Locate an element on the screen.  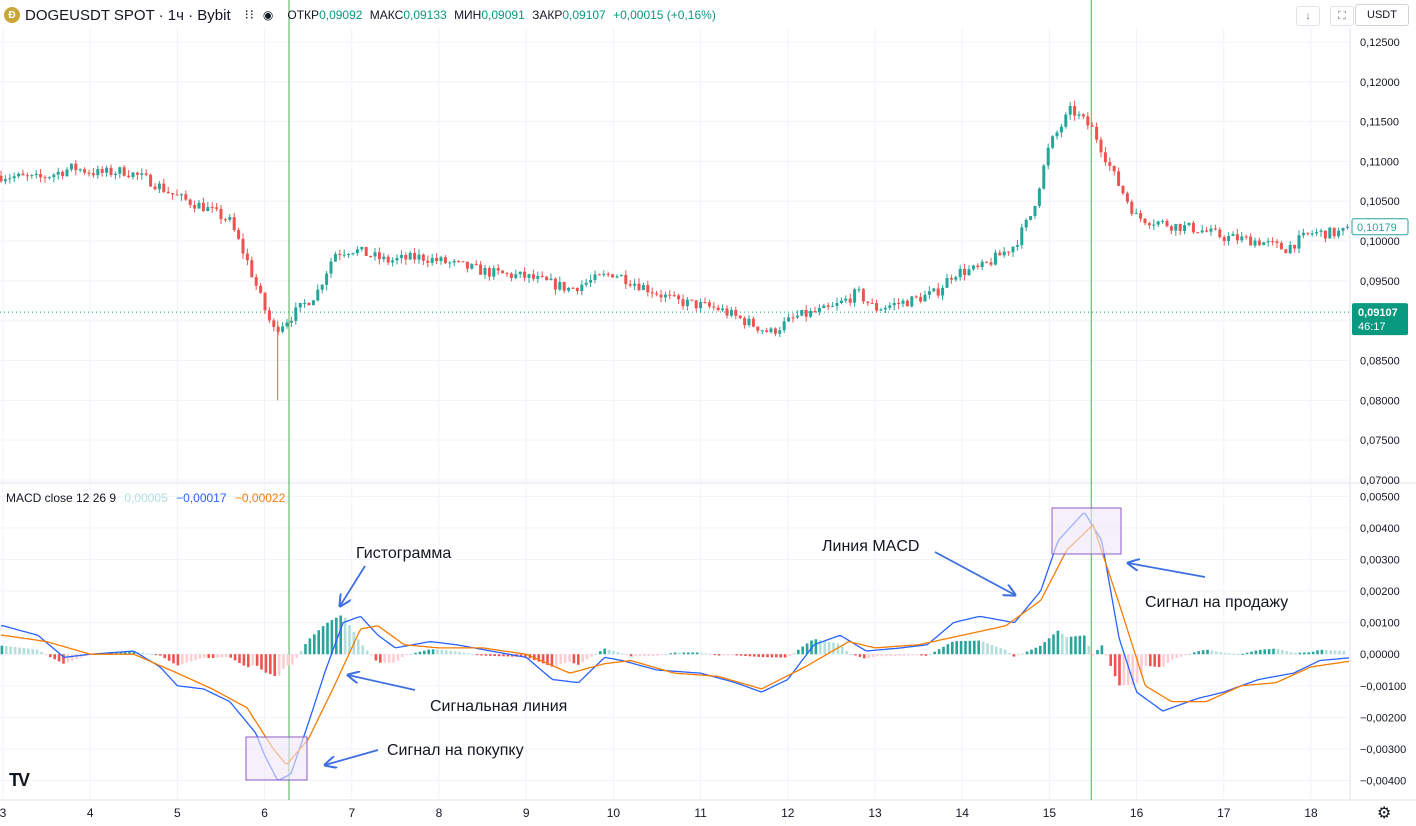
time-tick-label: 7 is located at coordinates (351, 813).